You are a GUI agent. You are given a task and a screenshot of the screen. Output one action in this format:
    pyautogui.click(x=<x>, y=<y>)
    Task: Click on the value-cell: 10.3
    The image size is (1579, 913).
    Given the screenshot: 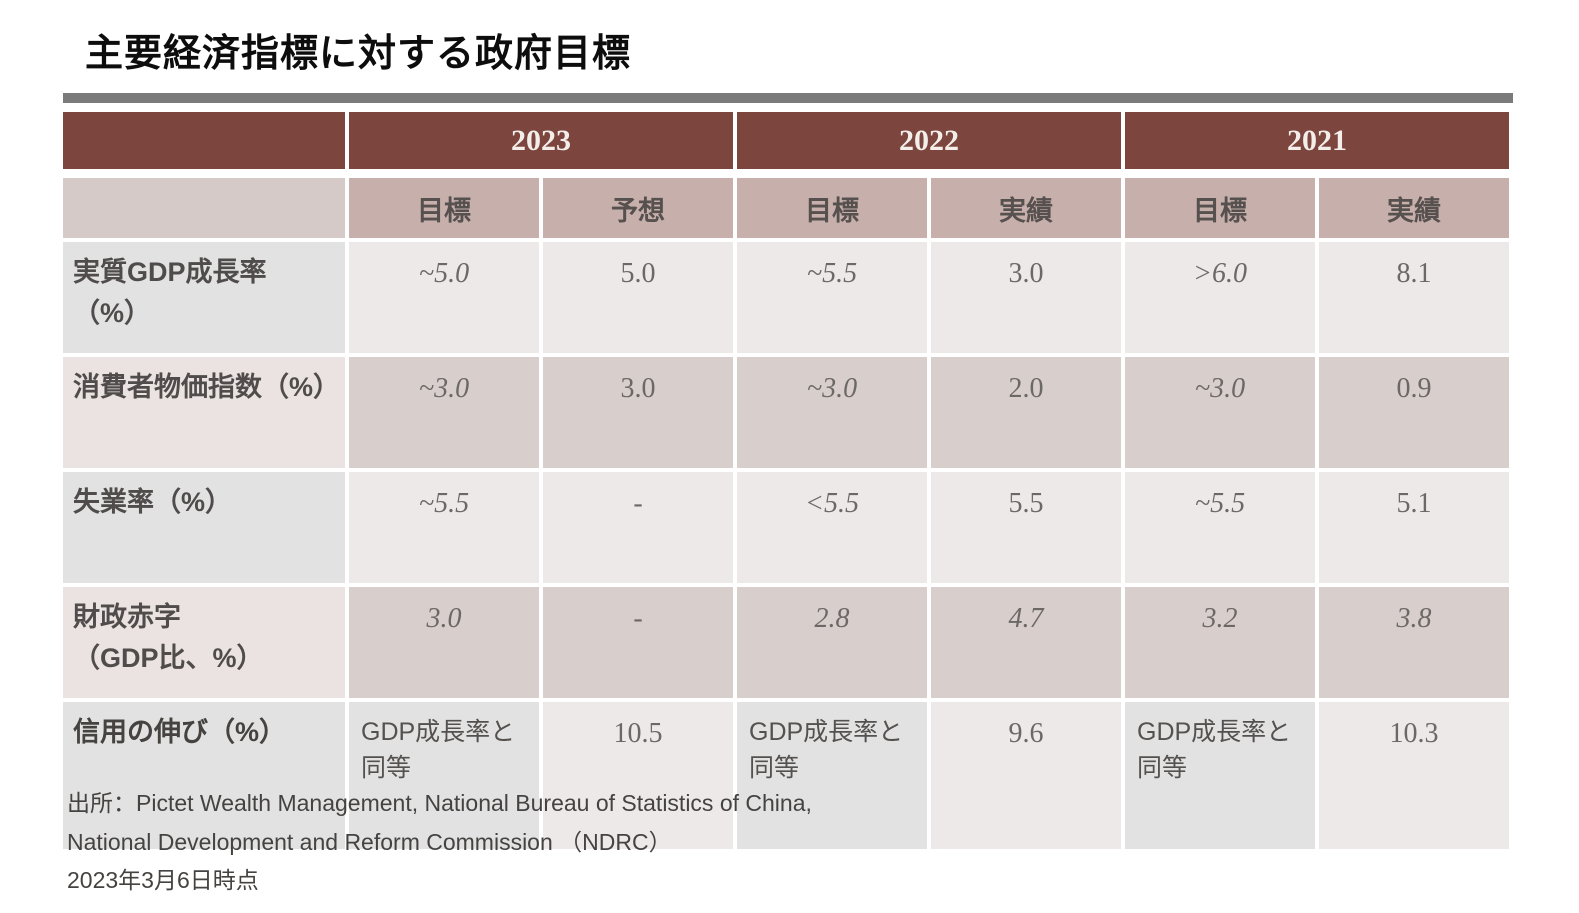 What is the action you would take?
    pyautogui.click(x=1414, y=775)
    